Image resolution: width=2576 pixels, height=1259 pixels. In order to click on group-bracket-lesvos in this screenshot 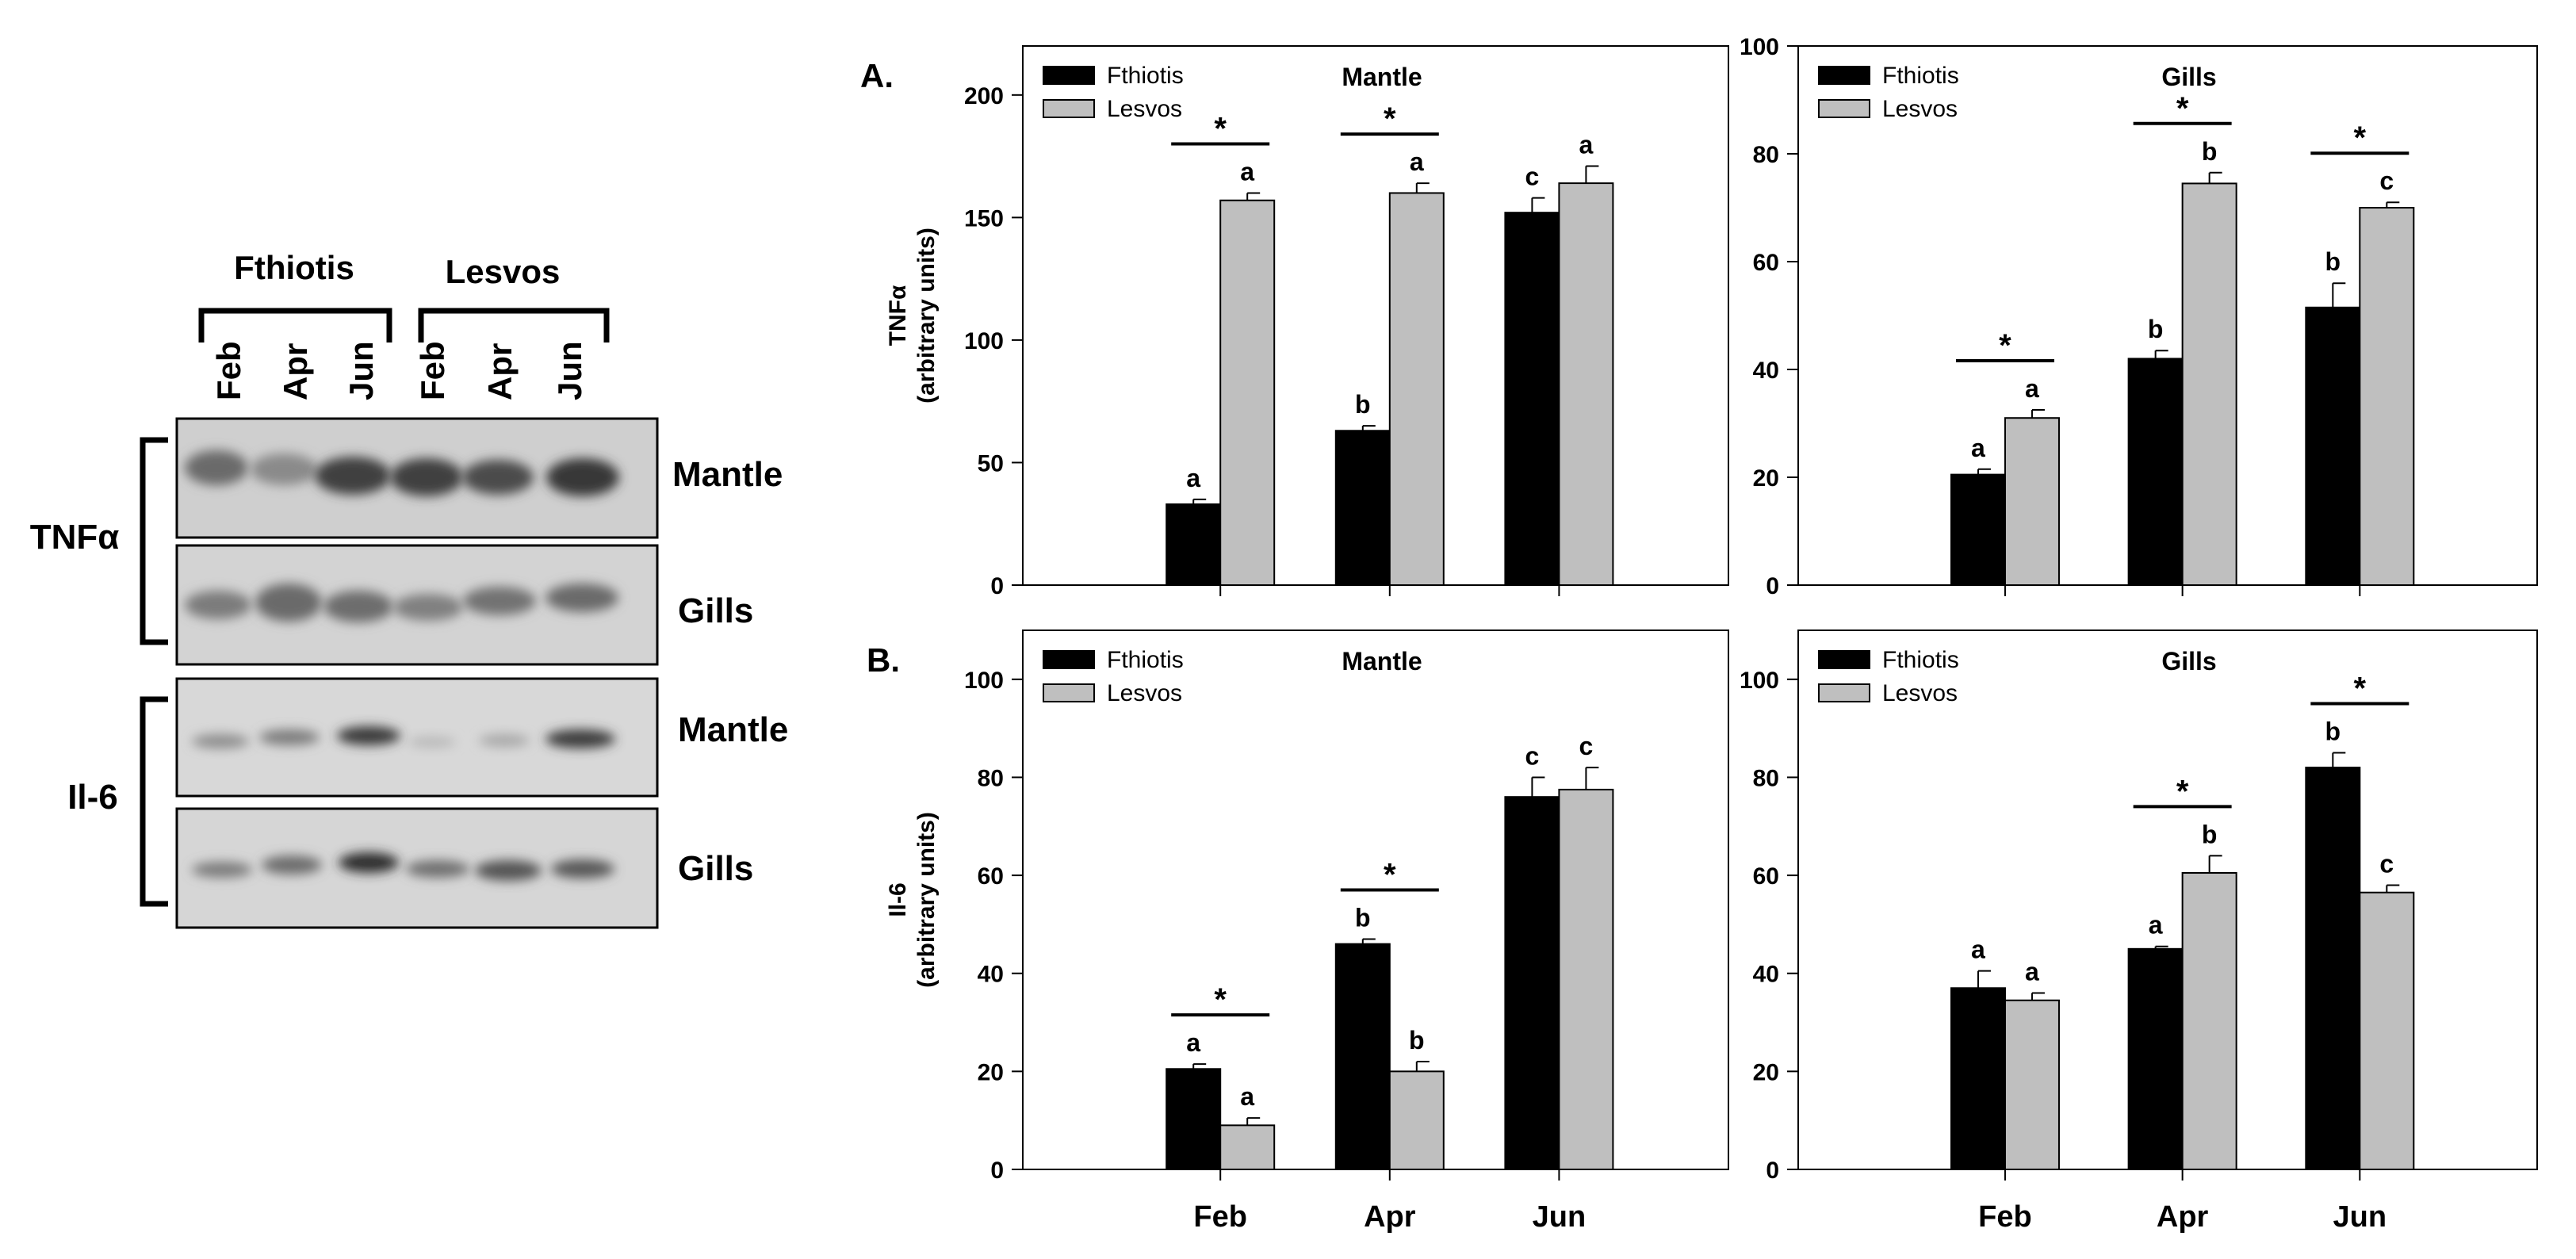, I will do `click(514, 325)`.